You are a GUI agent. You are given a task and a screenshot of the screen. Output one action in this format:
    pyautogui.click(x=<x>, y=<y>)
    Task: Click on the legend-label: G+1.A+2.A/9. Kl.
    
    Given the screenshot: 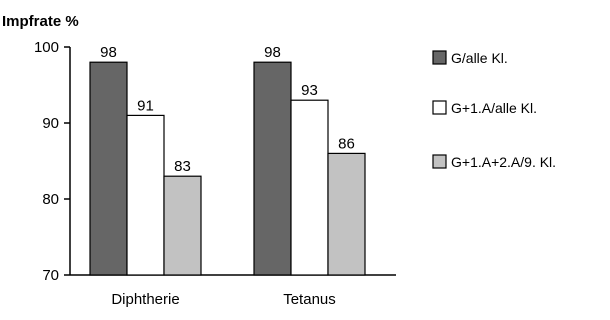 What is the action you would take?
    pyautogui.click(x=503, y=162)
    